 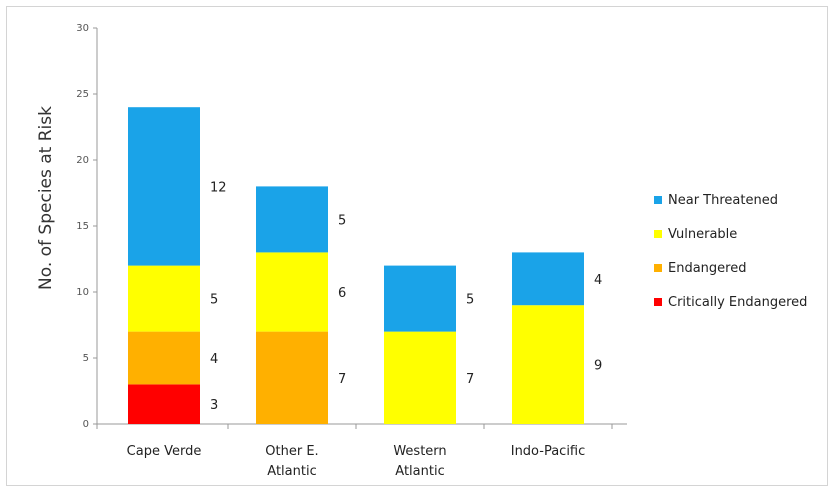 What do you see at coordinates (419, 461) in the screenshot?
I see `x-category-label: Western Atlantic` at bounding box center [419, 461].